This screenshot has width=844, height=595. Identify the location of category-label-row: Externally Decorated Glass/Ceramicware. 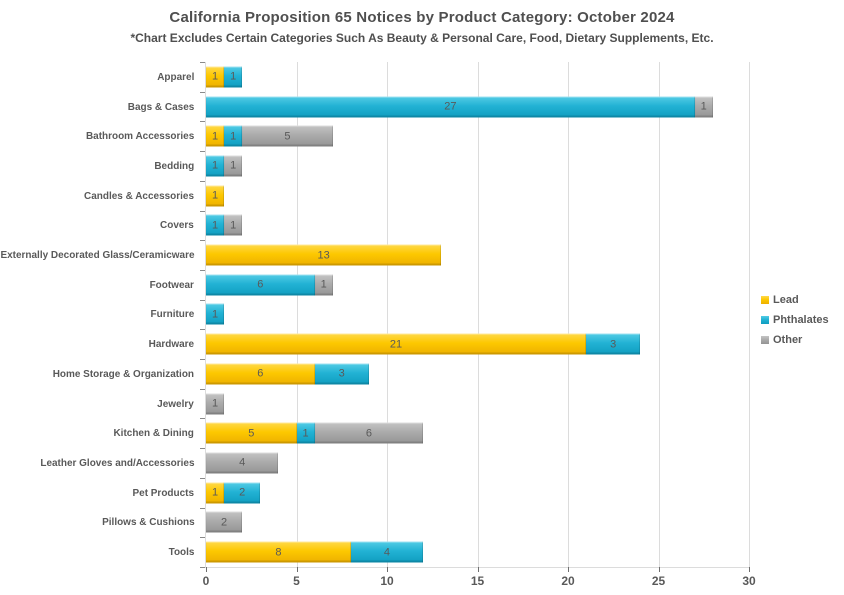
(99, 255).